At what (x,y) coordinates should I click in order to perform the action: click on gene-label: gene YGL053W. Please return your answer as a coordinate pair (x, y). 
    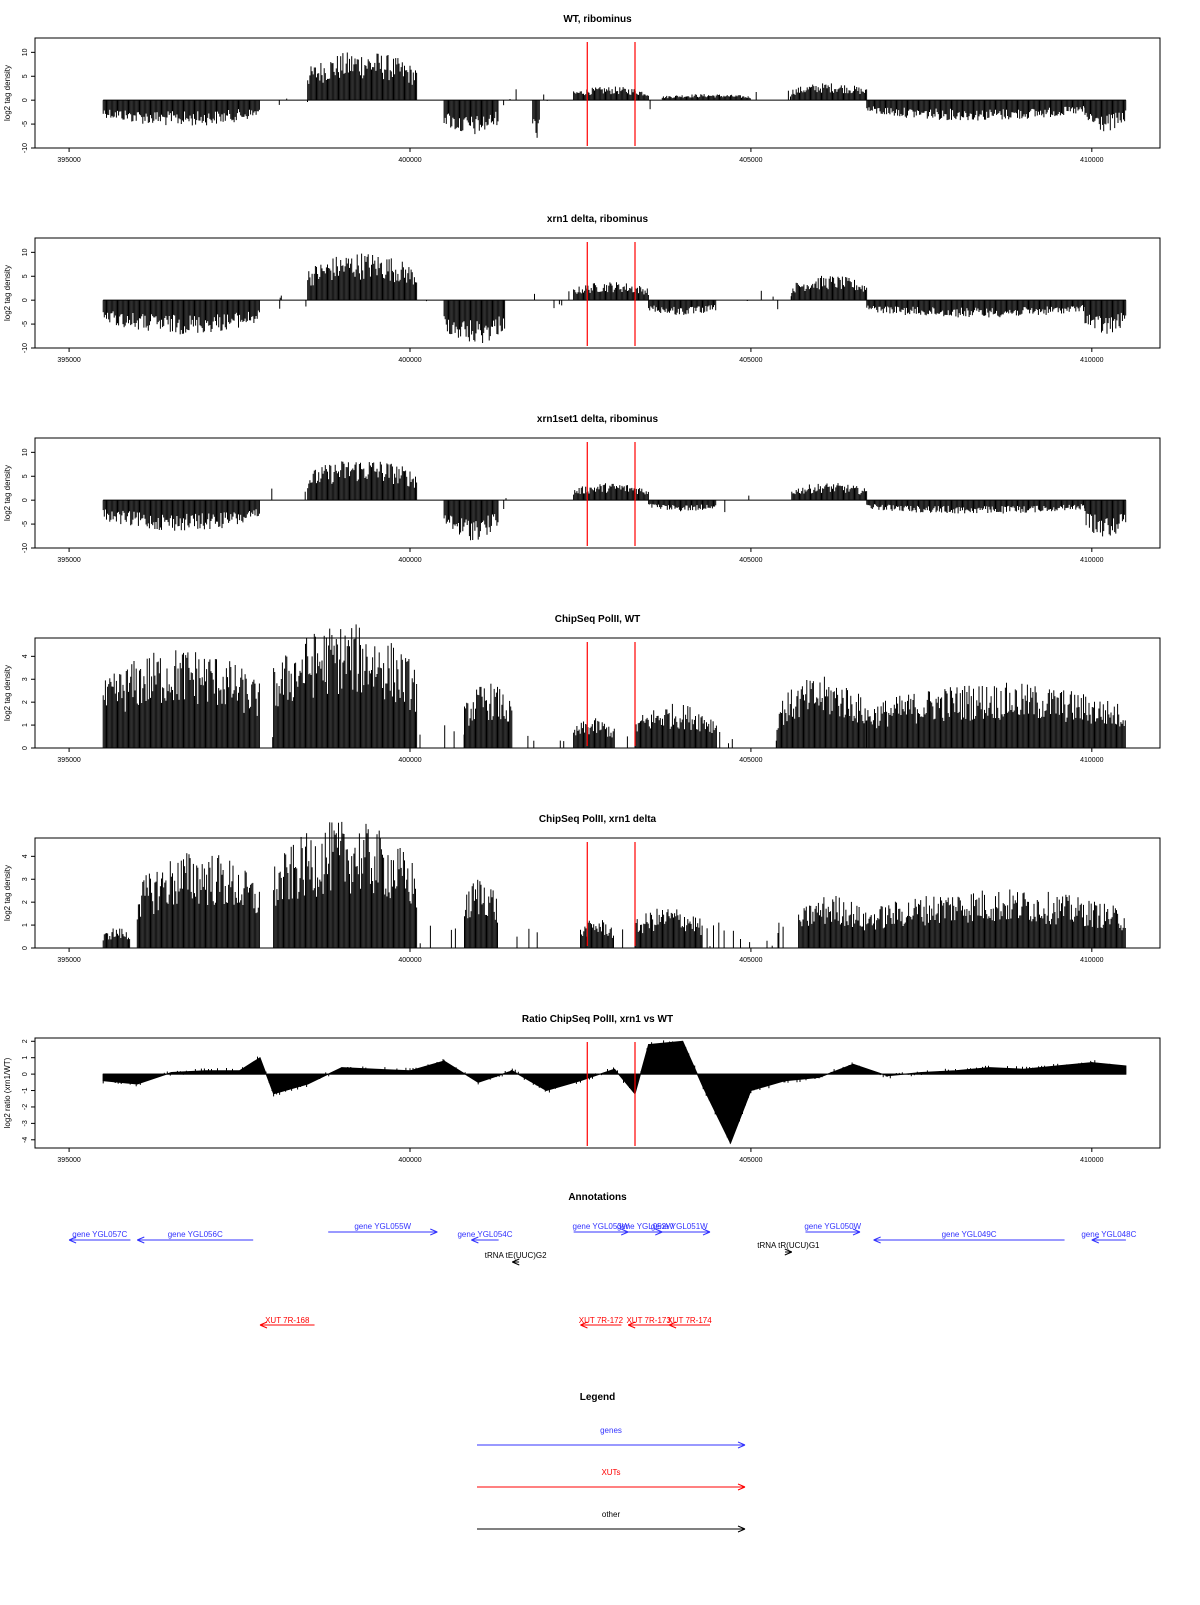
    Looking at the image, I should click on (601, 1226).